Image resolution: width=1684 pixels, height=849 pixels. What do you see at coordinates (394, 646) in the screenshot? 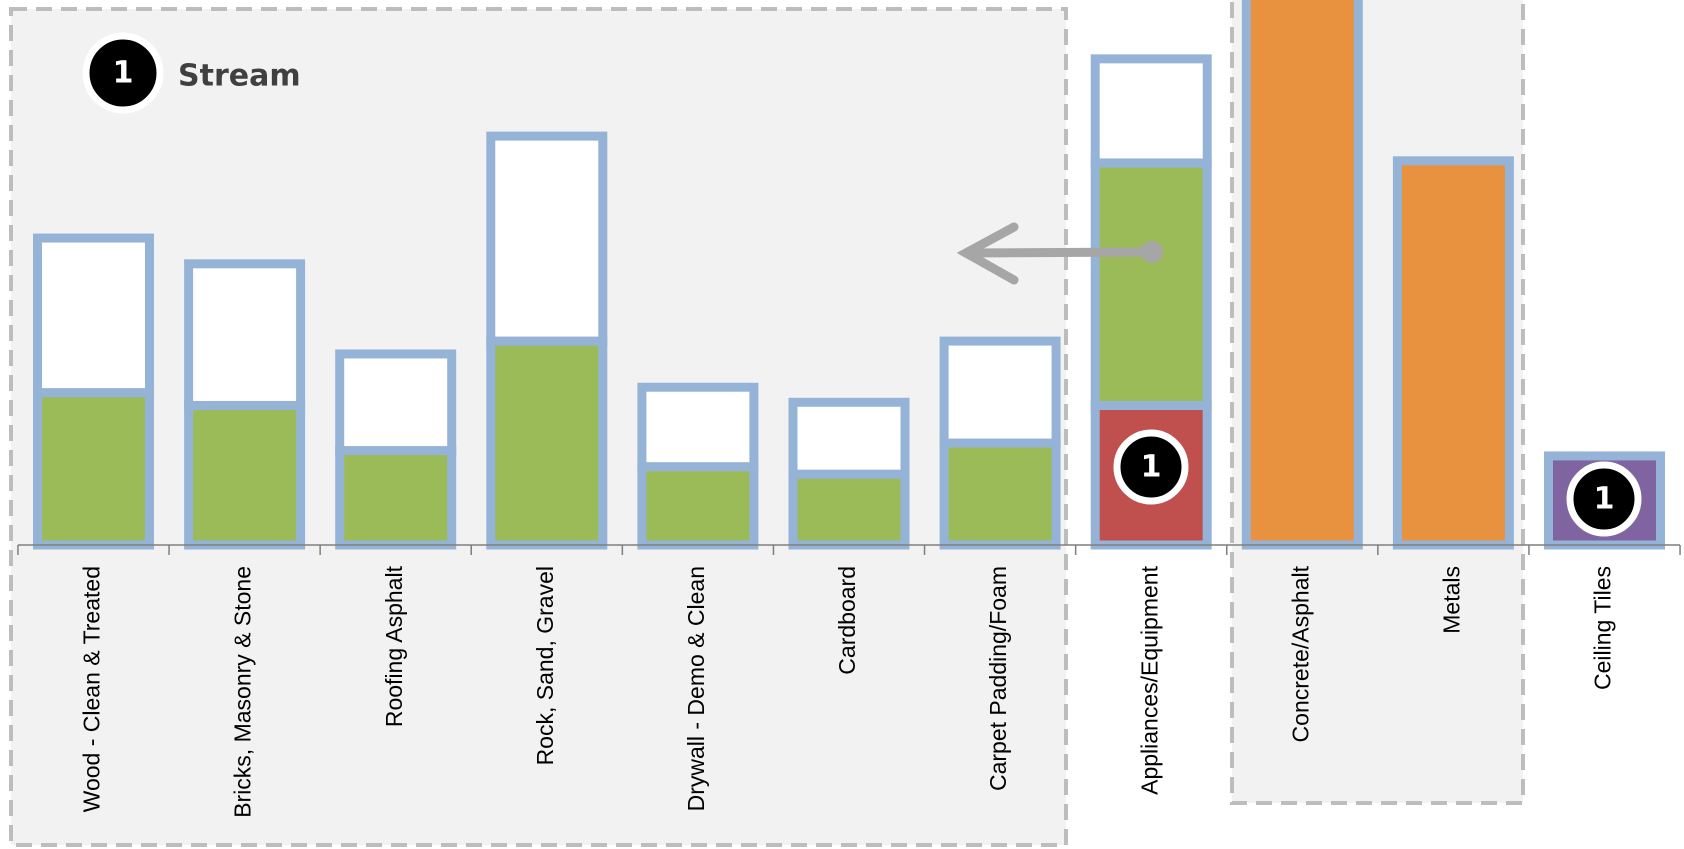
I see `x-tick-label: Roofing Asphalt` at bounding box center [394, 646].